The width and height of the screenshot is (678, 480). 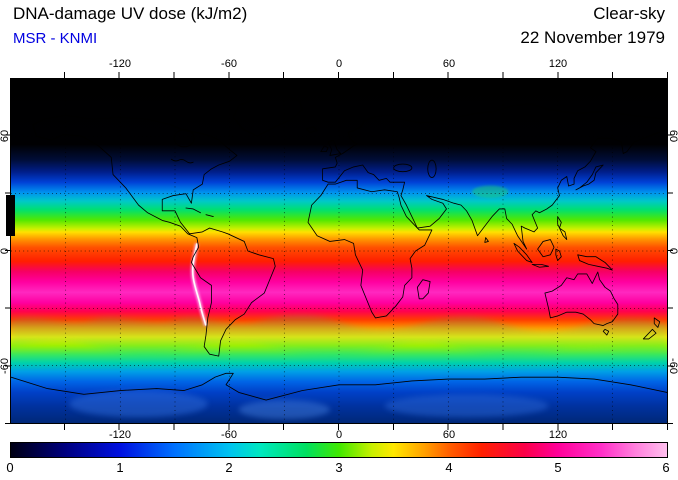 What do you see at coordinates (449, 64) in the screenshot?
I see `lon-label-top: 60` at bounding box center [449, 64].